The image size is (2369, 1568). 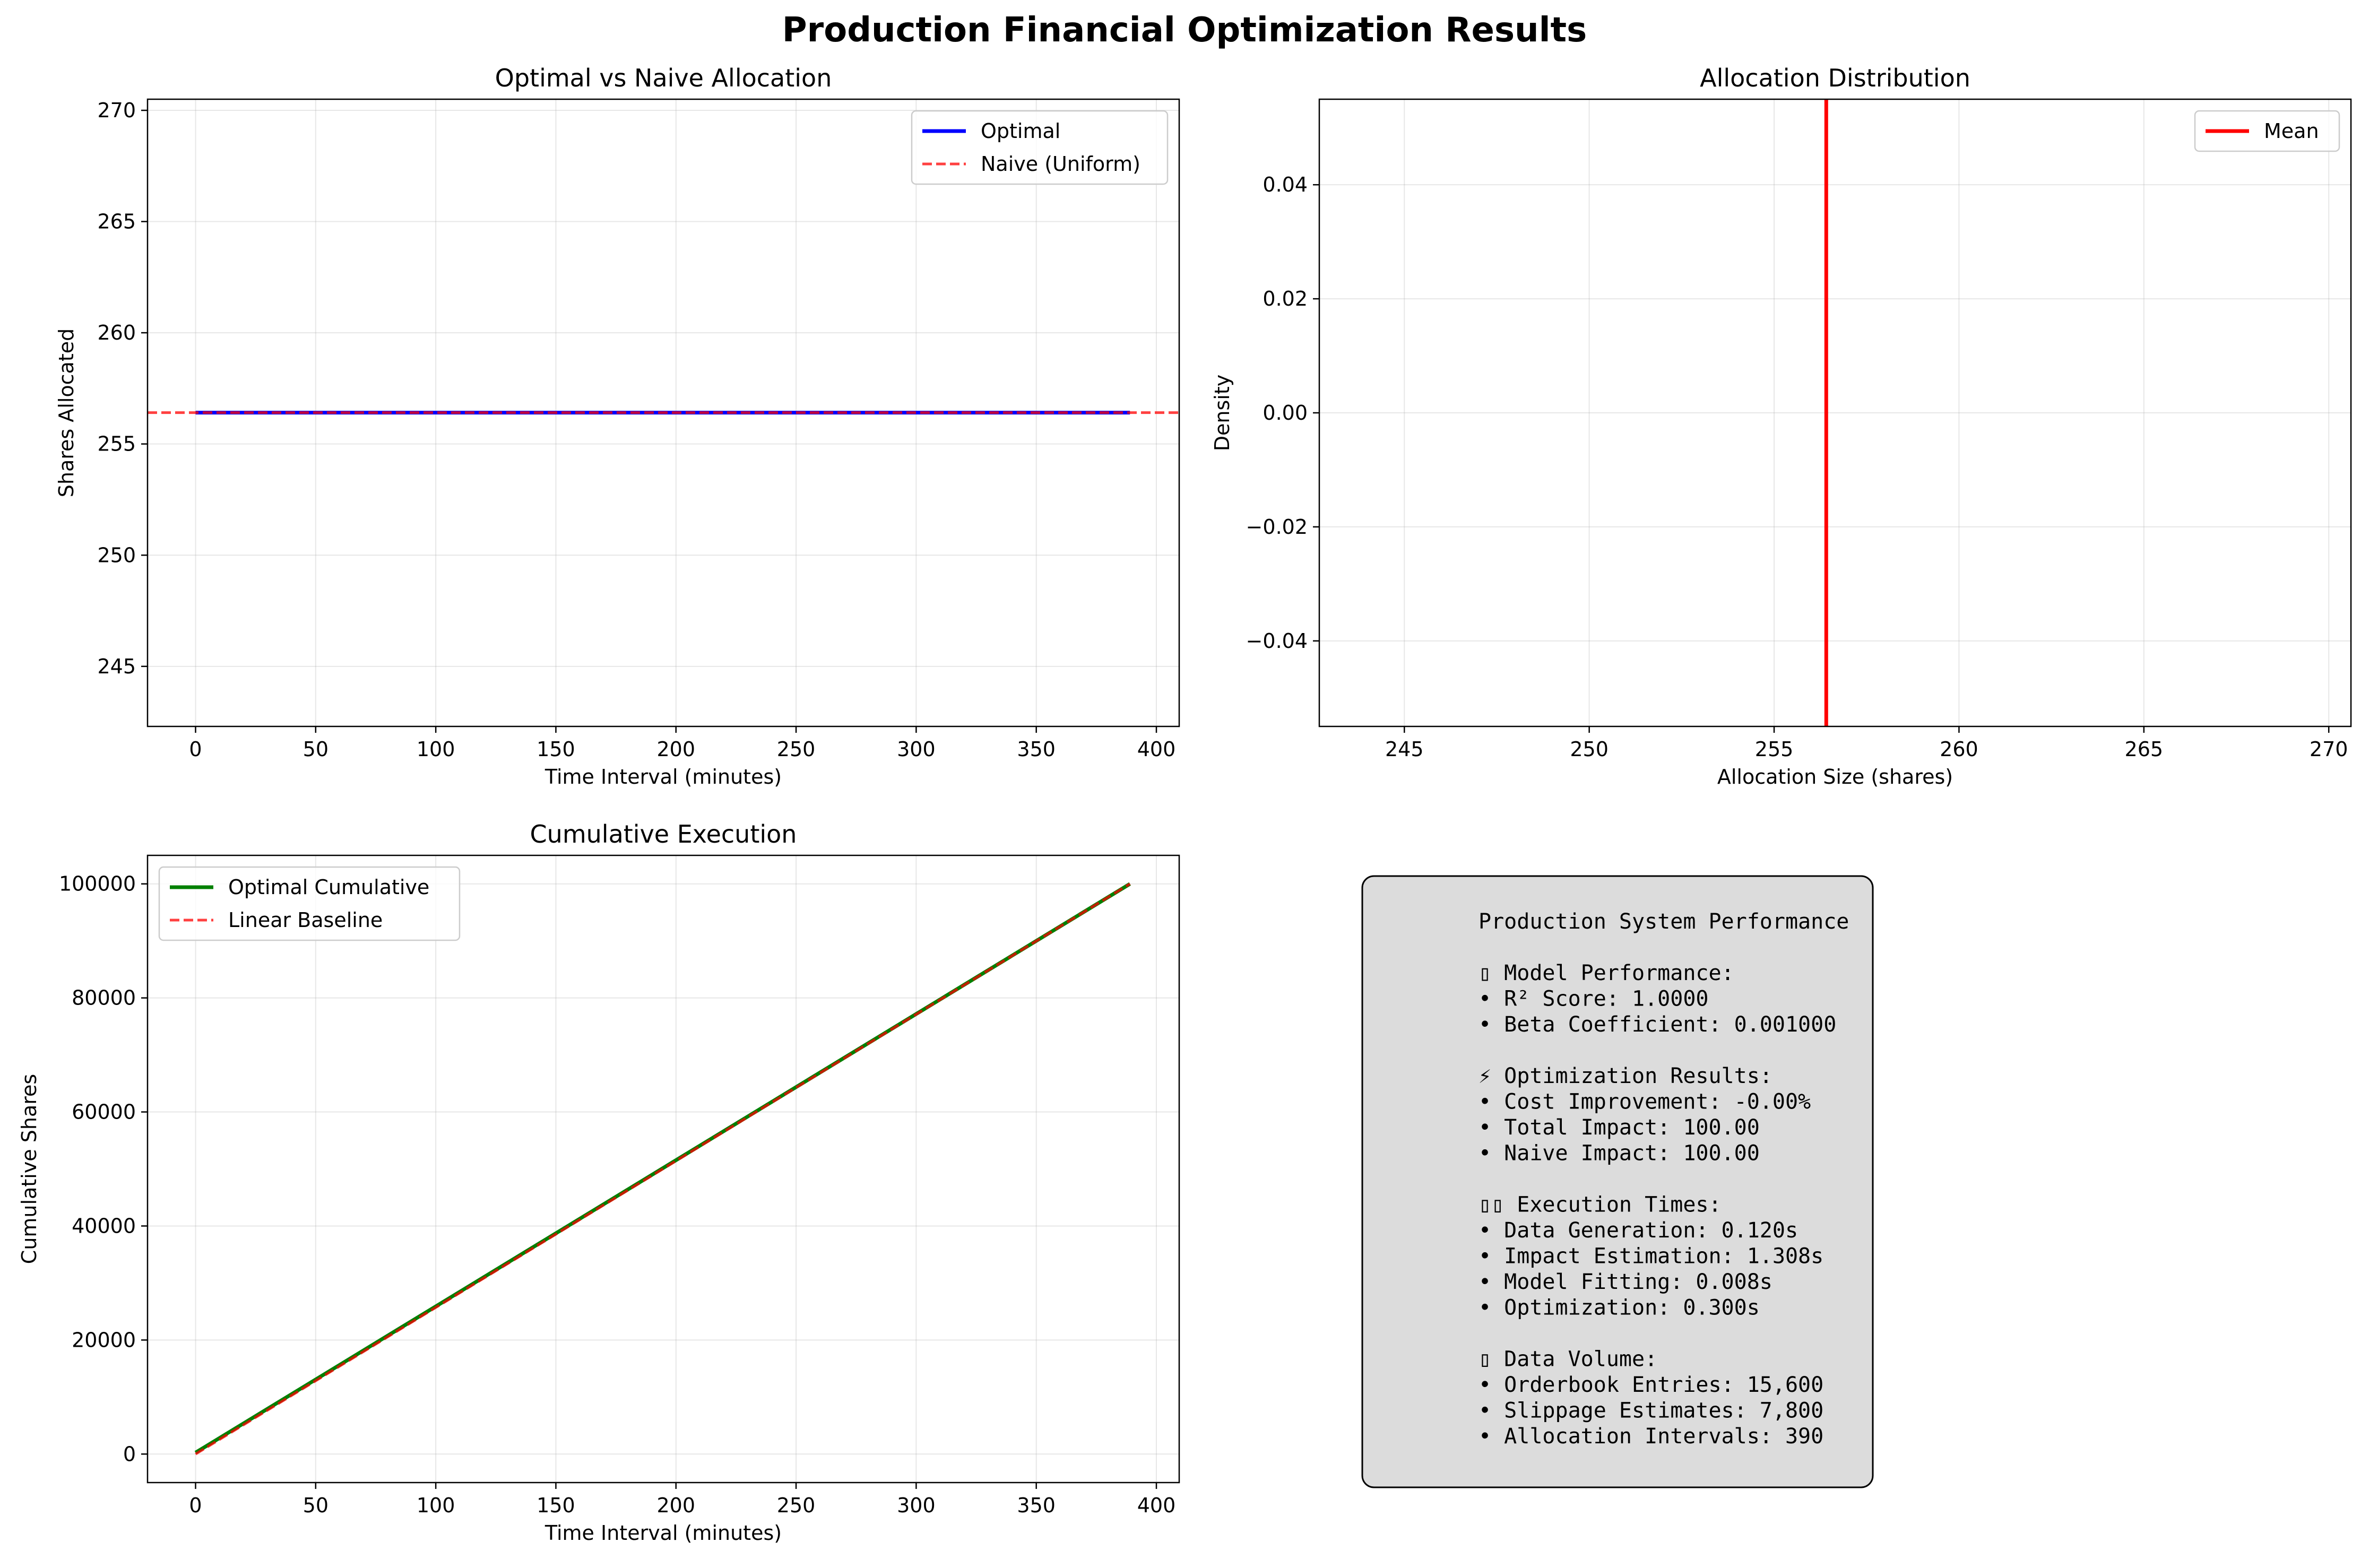 What do you see at coordinates (1664, 921) in the screenshot?
I see `summary-title: Production System Performance` at bounding box center [1664, 921].